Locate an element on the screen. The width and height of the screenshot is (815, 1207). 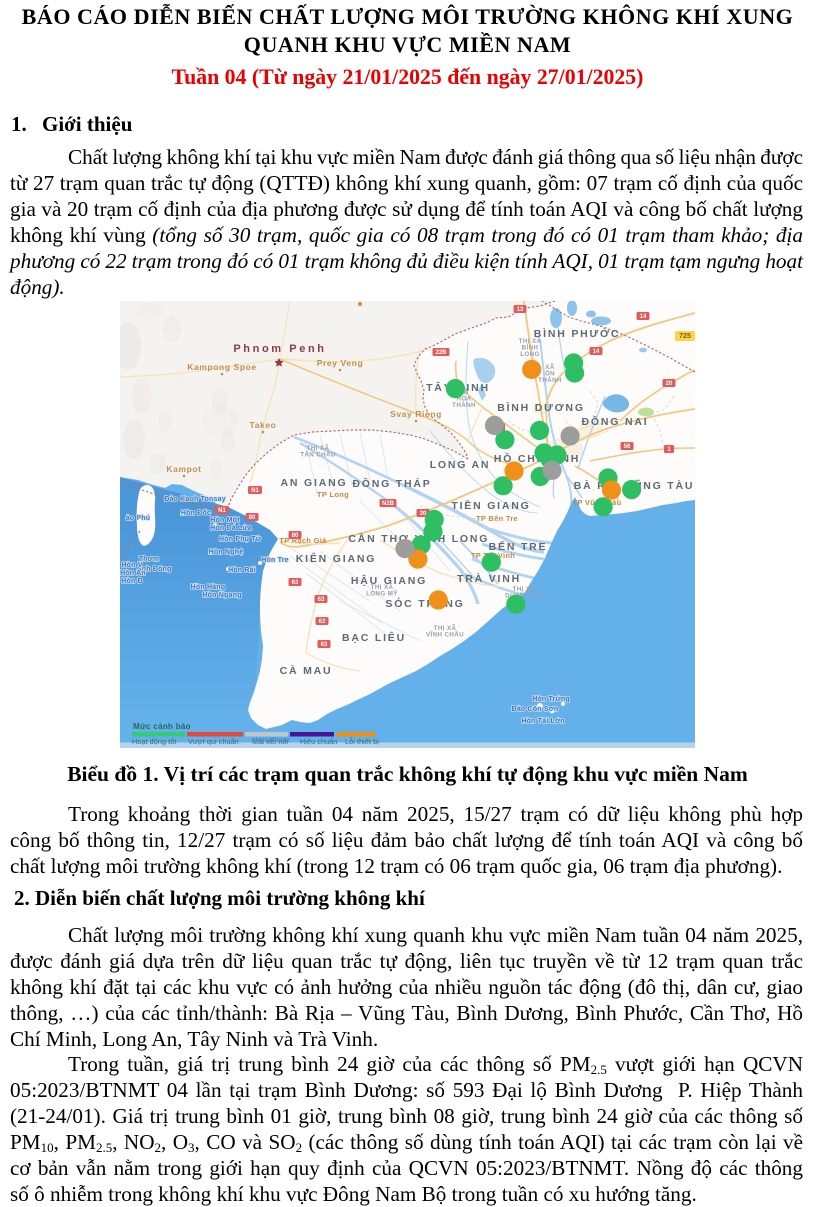
svg-text: Mức cảnh báo is located at coordinates (162, 726).